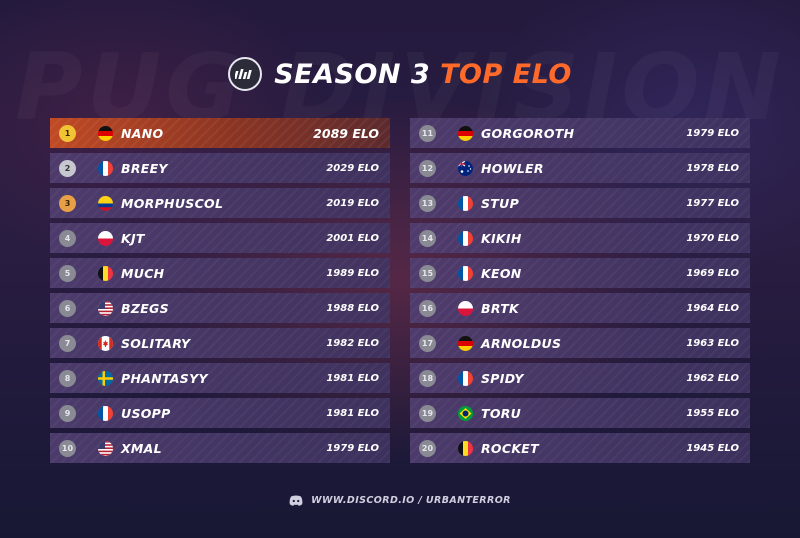 The width and height of the screenshot is (800, 538). What do you see at coordinates (502, 378) in the screenshot?
I see `player-name: SPIDY` at bounding box center [502, 378].